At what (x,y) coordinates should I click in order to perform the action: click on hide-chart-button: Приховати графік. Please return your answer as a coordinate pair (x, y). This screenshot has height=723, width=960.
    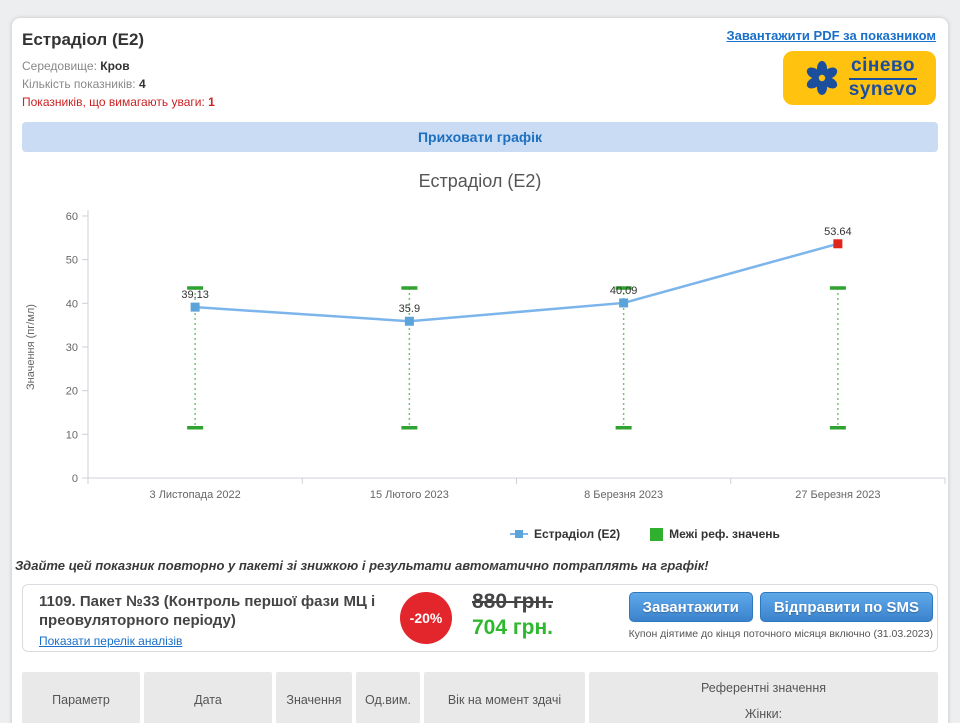
    Looking at the image, I should click on (480, 137).